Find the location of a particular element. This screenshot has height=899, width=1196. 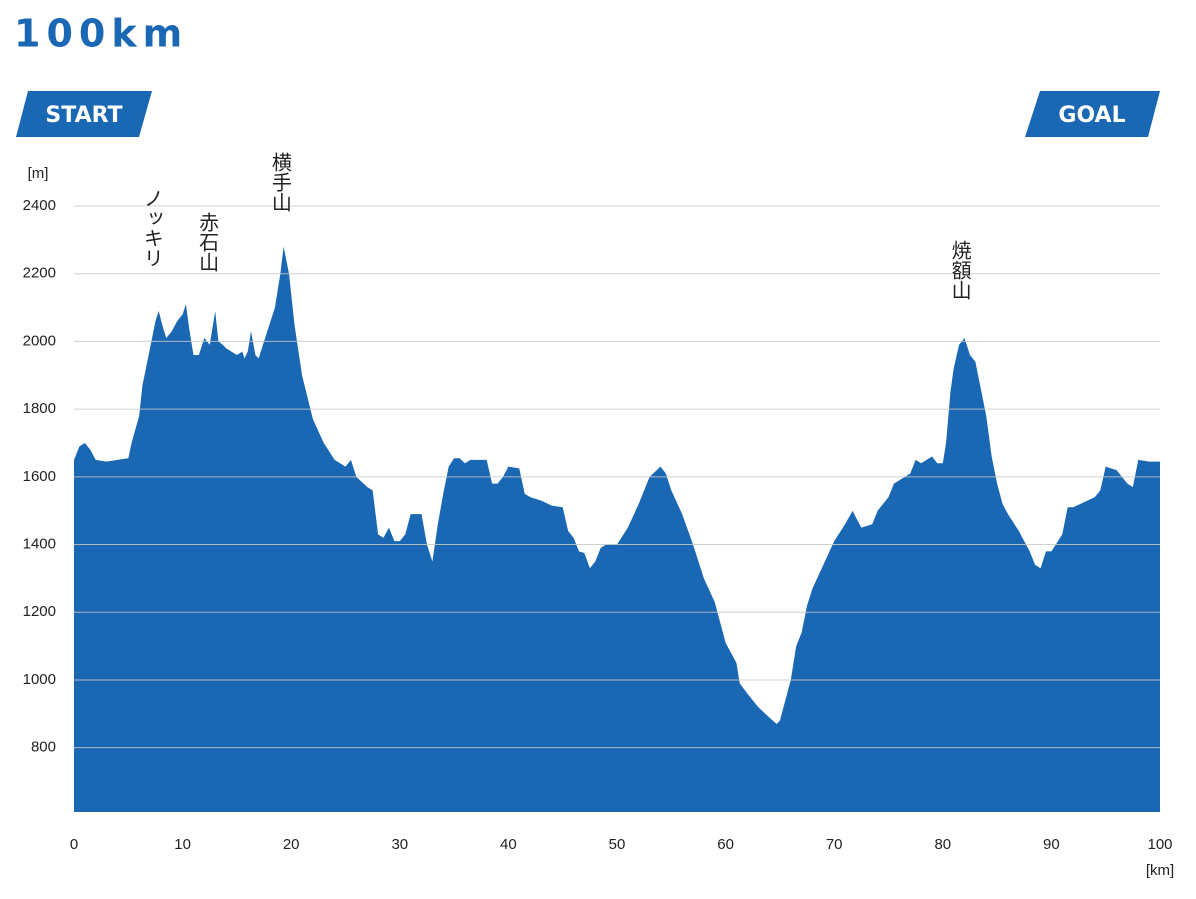

x-tick-label: 40 is located at coordinates (508, 844).